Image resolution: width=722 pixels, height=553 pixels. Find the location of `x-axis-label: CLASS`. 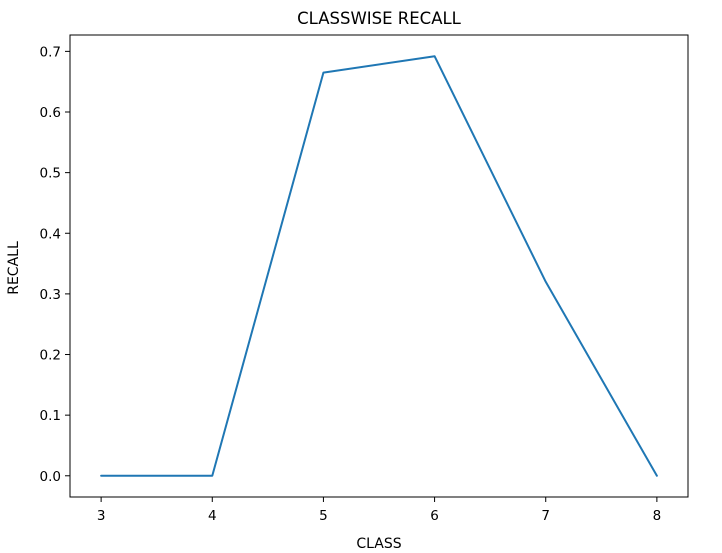

x-axis-label: CLASS is located at coordinates (378, 544).